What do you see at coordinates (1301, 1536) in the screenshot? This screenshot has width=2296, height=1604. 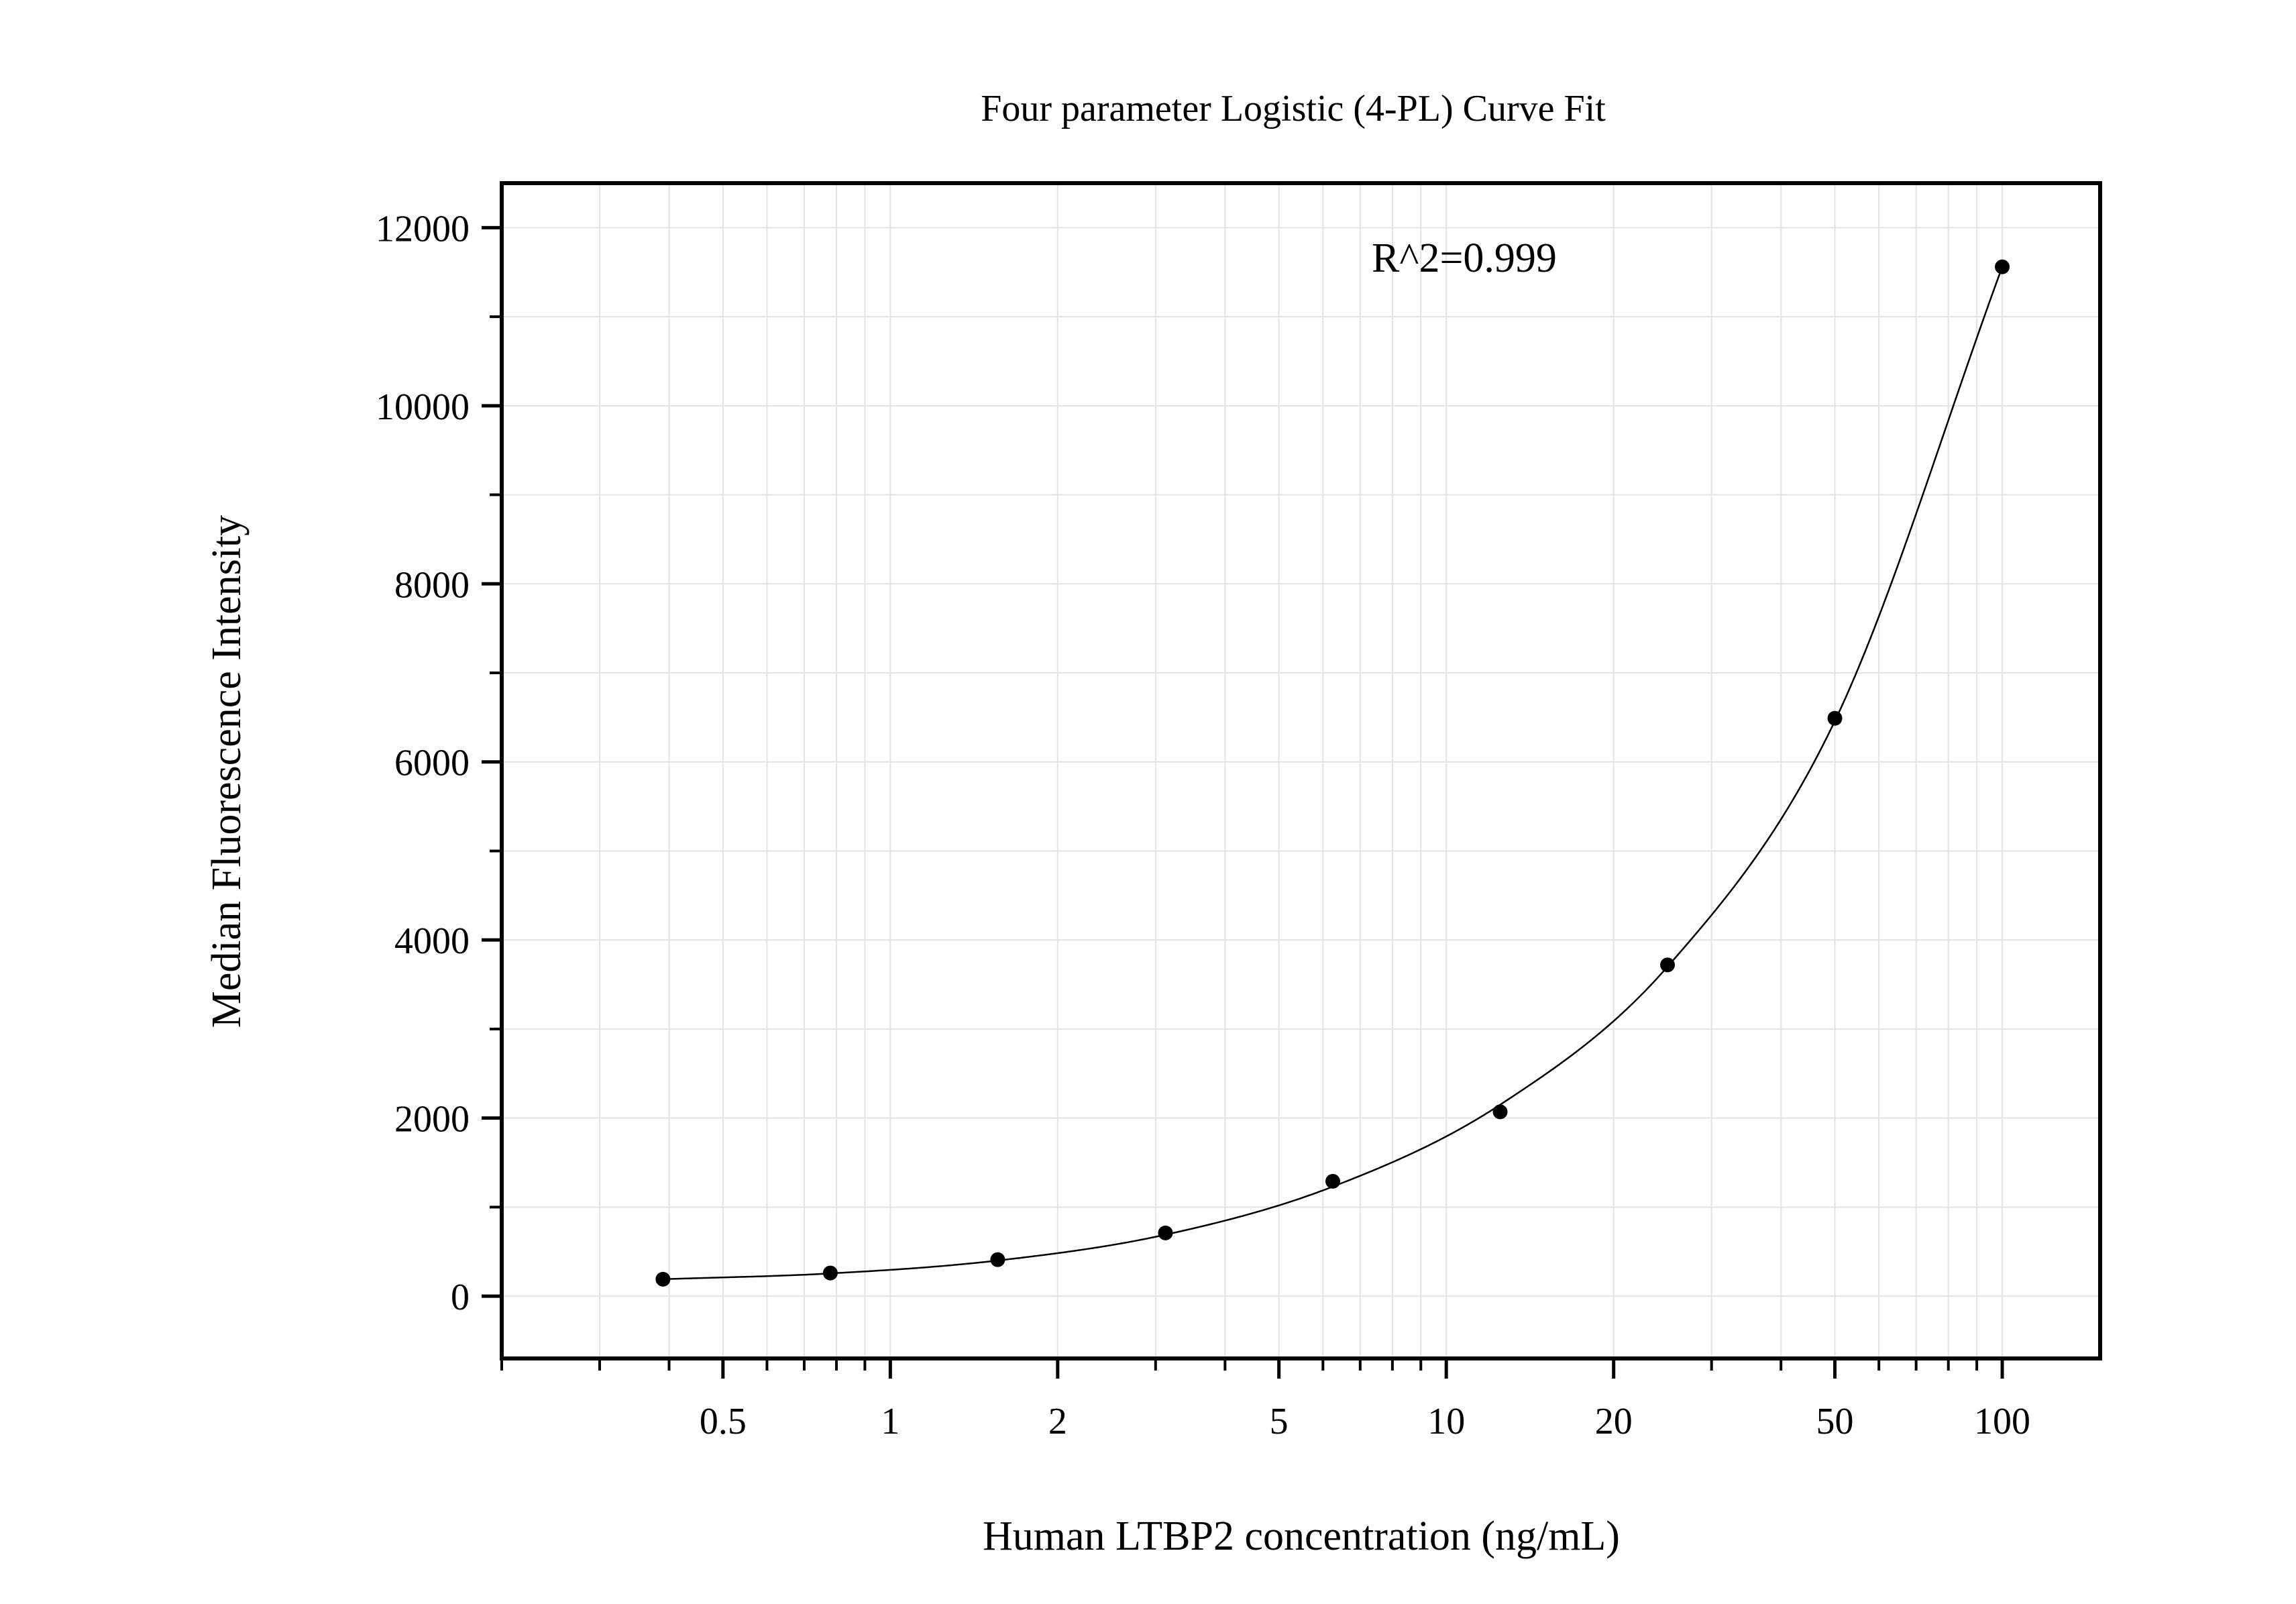 I see `x-axis-label: Human LTBP2 concentration (ng/mL)` at bounding box center [1301, 1536].